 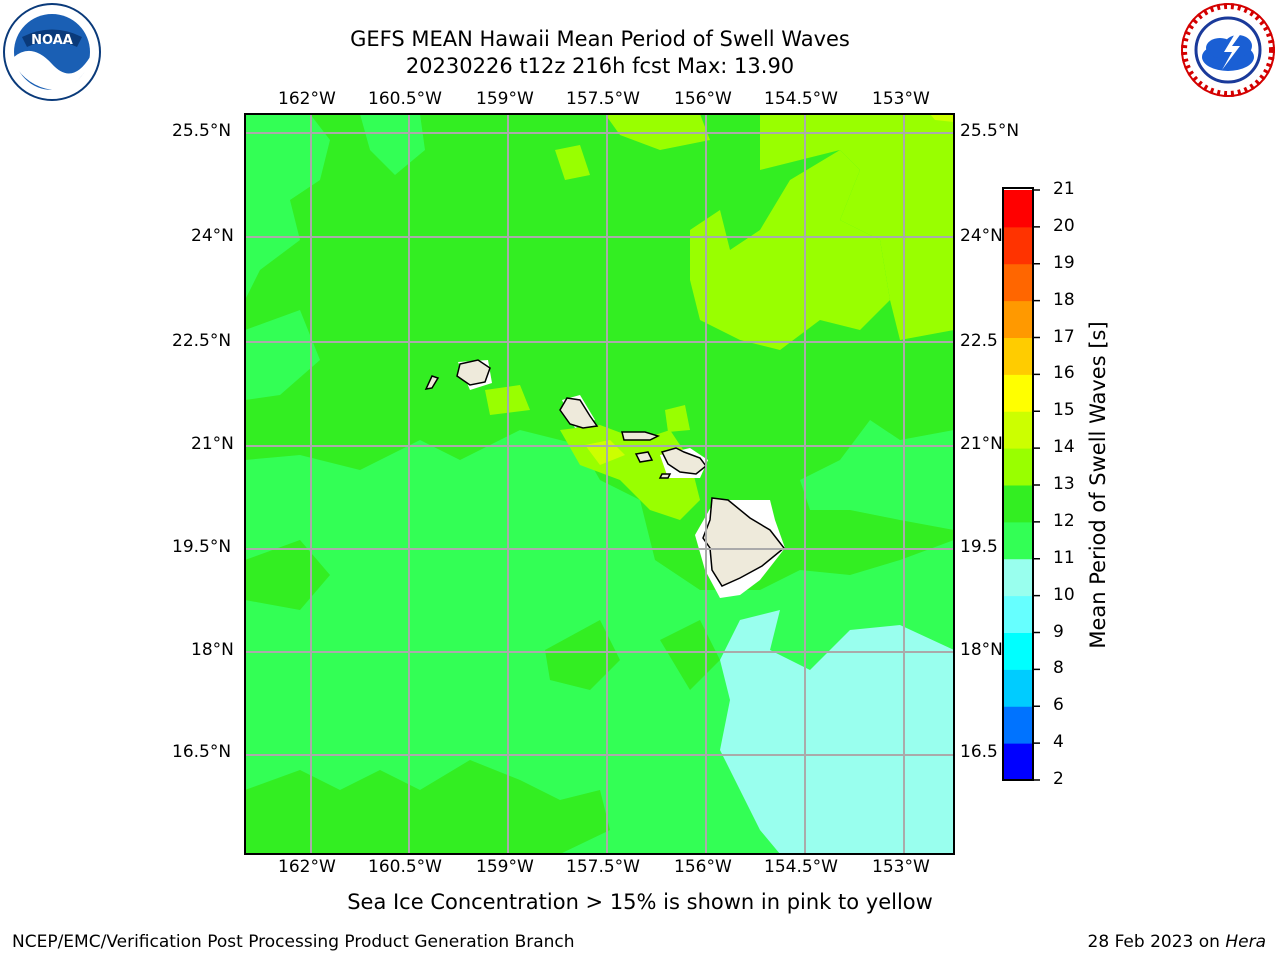 What do you see at coordinates (432, 382) in the screenshot?
I see `island-niihau` at bounding box center [432, 382].